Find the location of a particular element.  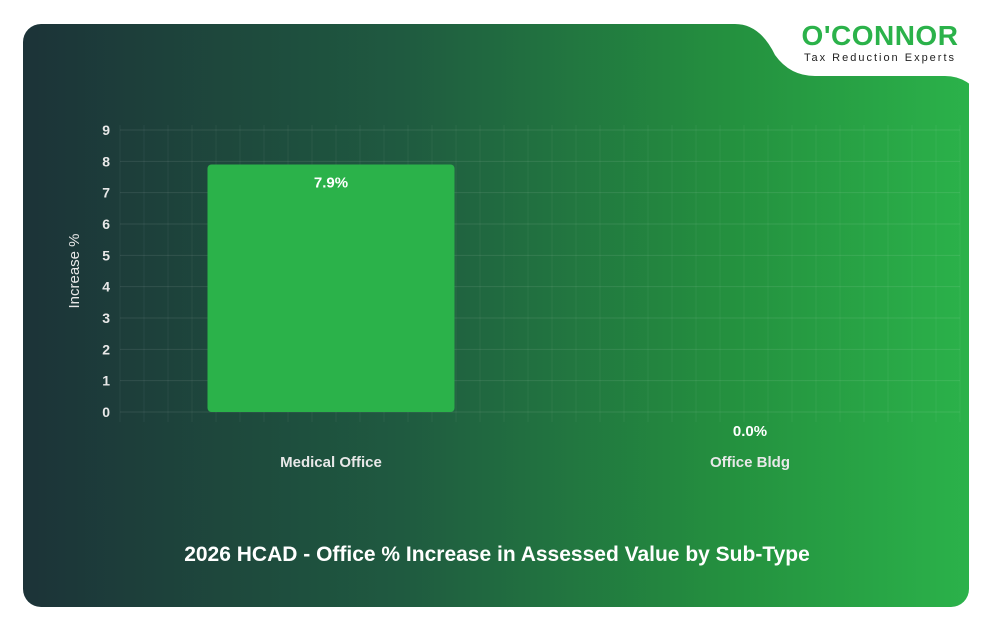

y-tick-label: 6 is located at coordinates (106, 224).